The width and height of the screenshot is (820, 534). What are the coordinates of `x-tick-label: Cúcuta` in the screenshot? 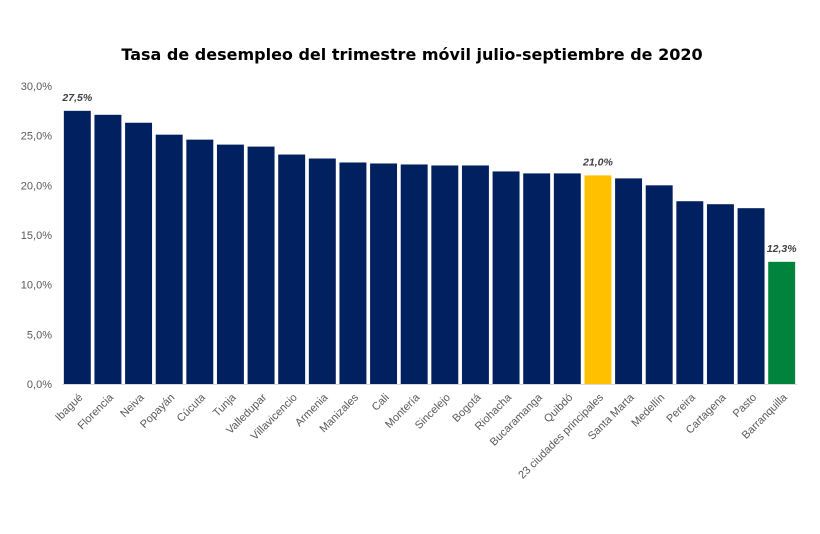 It's located at (192, 408).